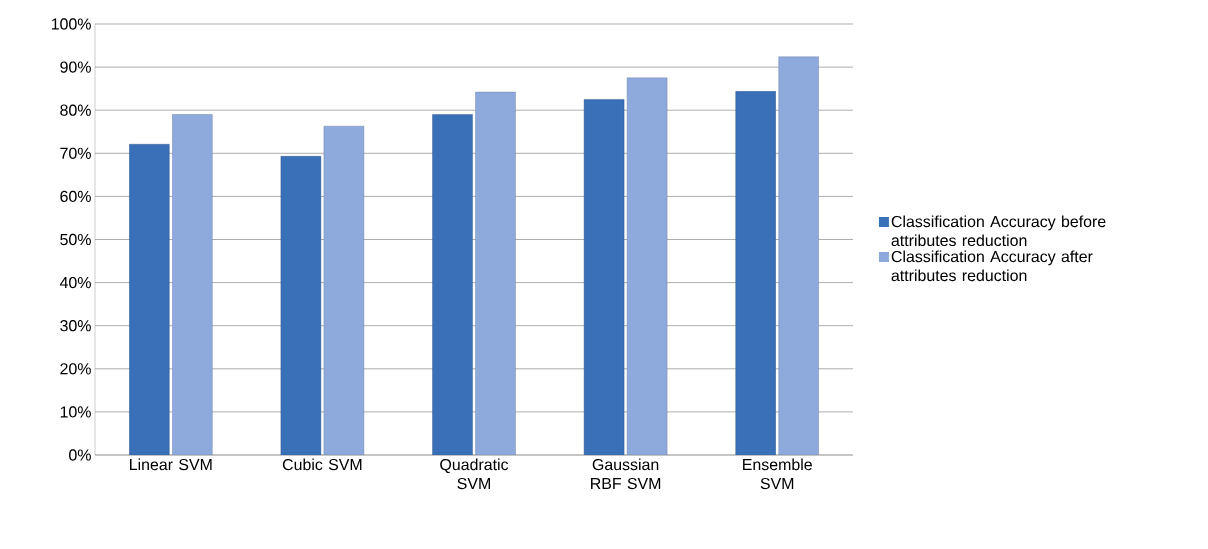 The height and width of the screenshot is (549, 1208). Describe the element at coordinates (777, 474) in the screenshot. I see `x-tick-label: Ensemble SVM` at that location.